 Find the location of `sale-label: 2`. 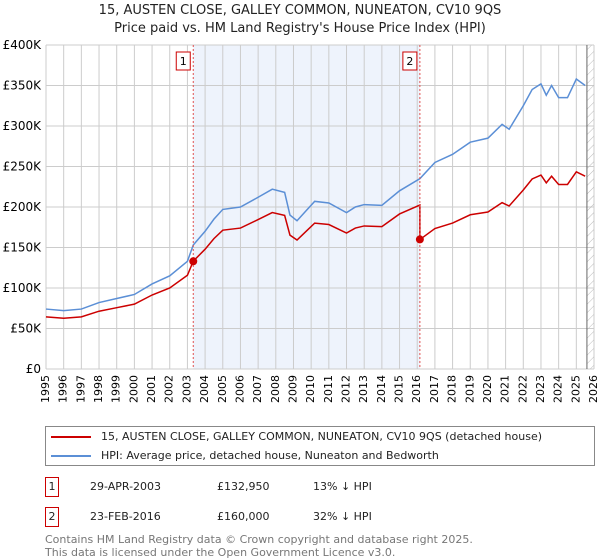

sale-label: 2 is located at coordinates (409, 61).